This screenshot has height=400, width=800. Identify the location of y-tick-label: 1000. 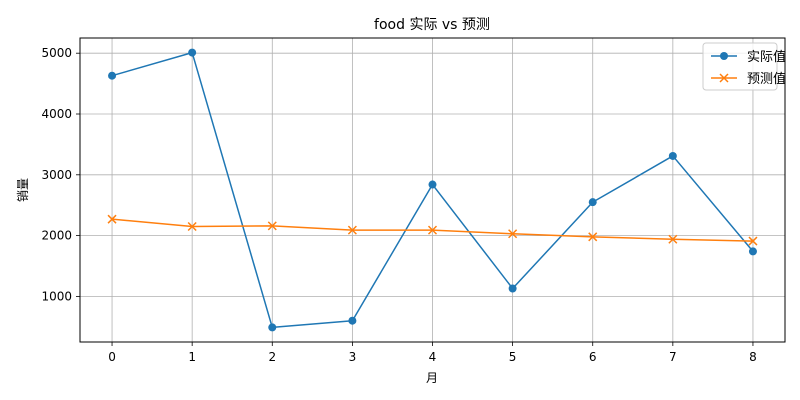
(56, 296).